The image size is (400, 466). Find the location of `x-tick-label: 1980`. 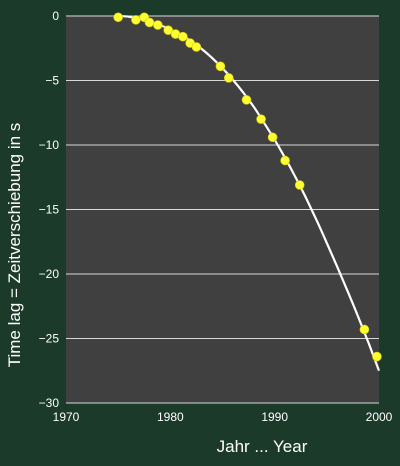

x-tick-label: 1980 is located at coordinates (170, 417).